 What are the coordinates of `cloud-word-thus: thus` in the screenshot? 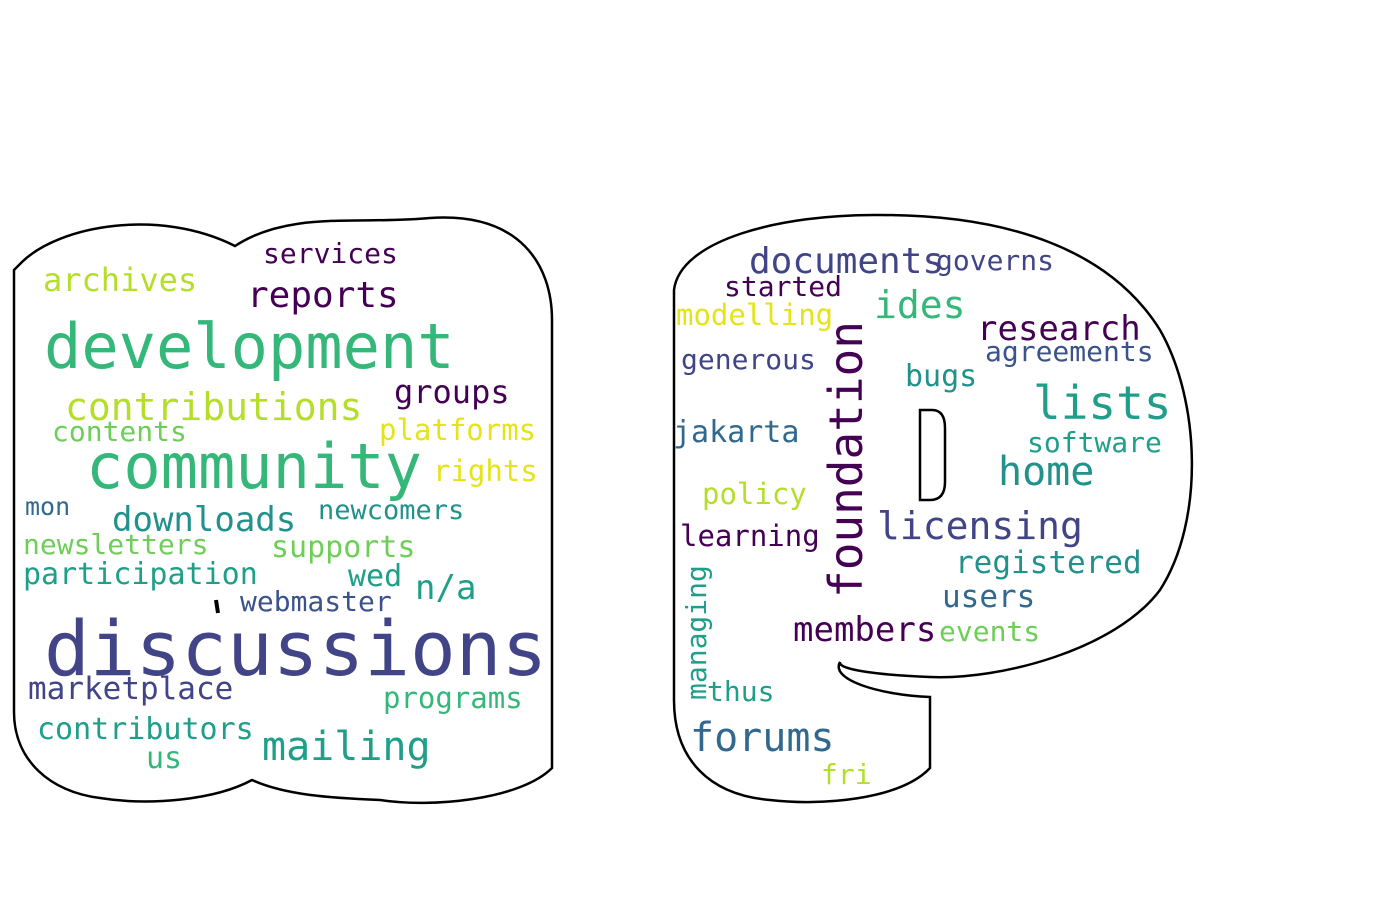 It's located at (740, 691).